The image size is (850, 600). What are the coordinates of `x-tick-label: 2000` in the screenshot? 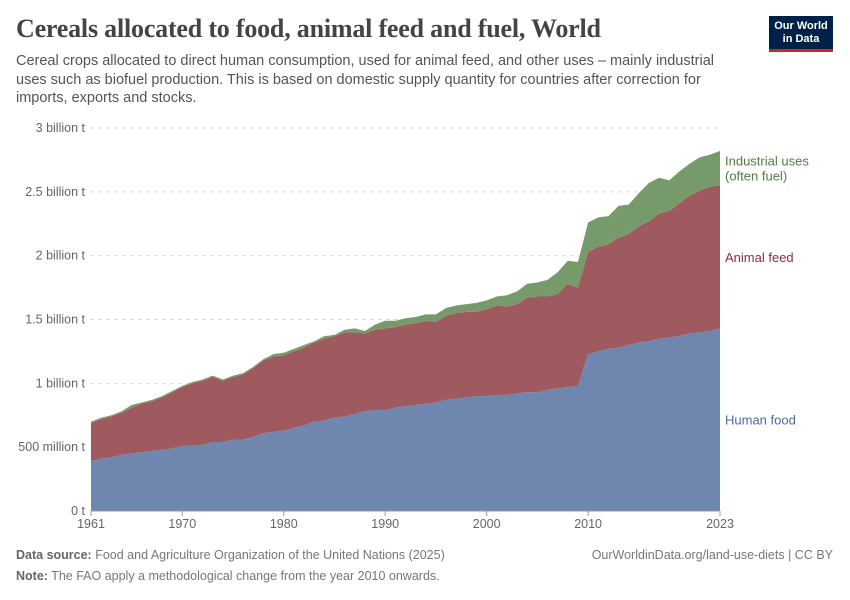 It's located at (487, 524).